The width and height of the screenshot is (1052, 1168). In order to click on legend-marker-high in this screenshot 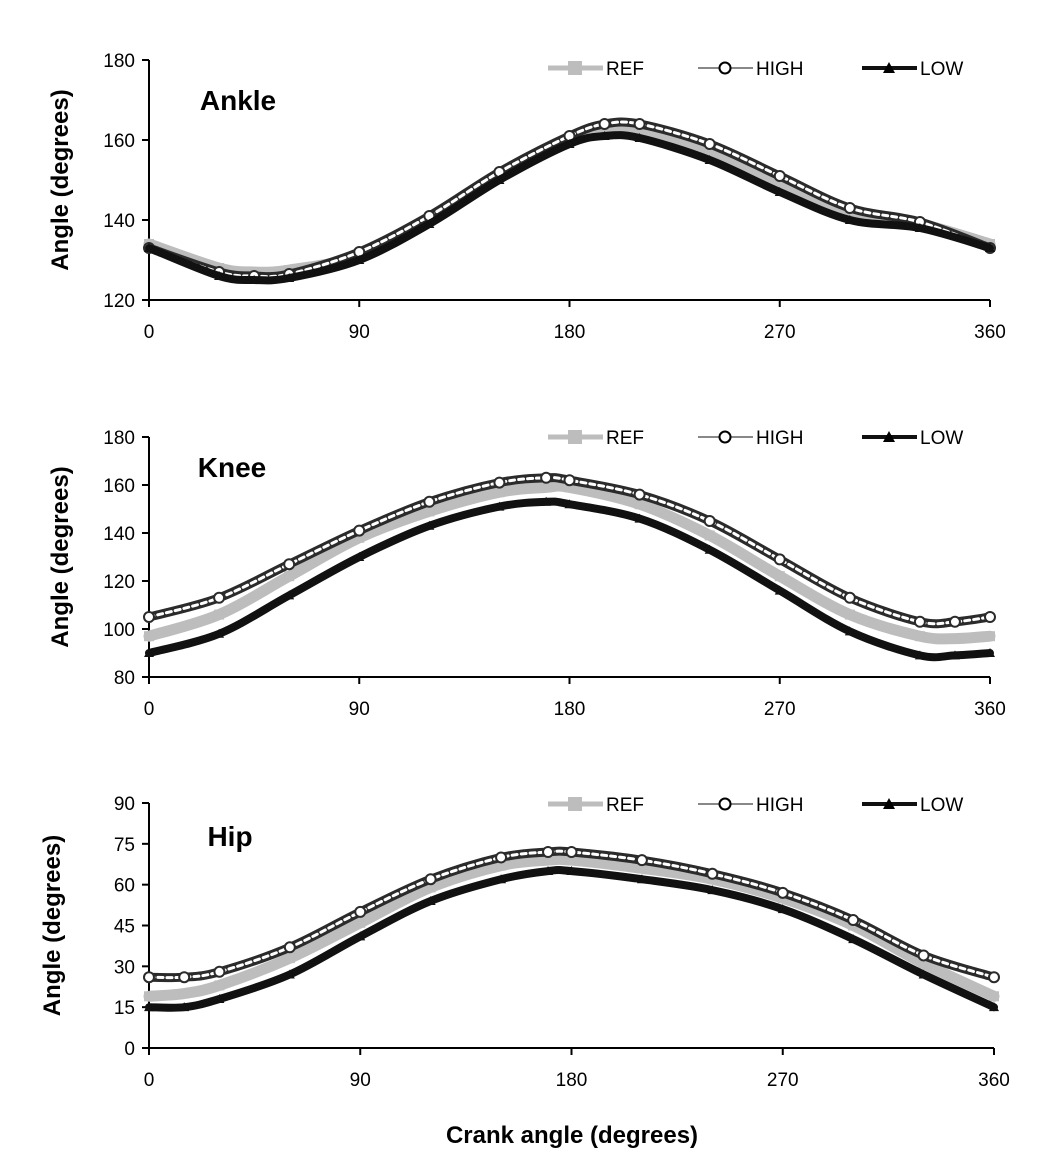, I will do `click(725, 804)`.